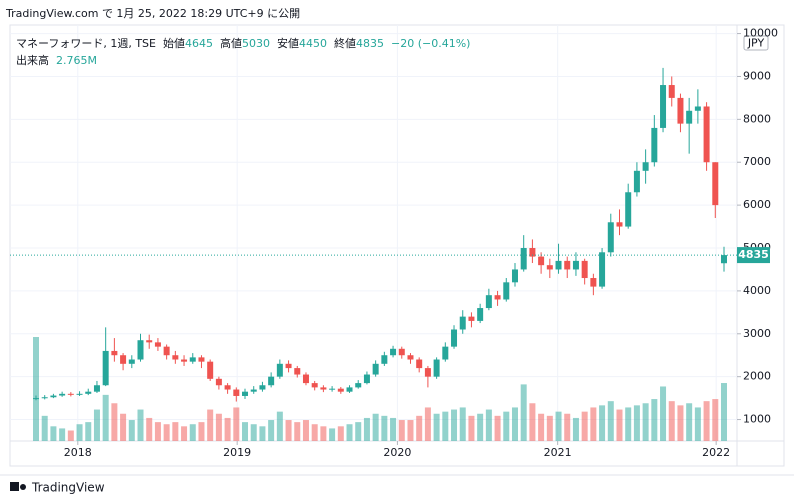 Image resolution: width=794 pixels, height=503 pixels. Describe the element at coordinates (255, 43) in the screenshot. I see `high-value: 5030` at that location.